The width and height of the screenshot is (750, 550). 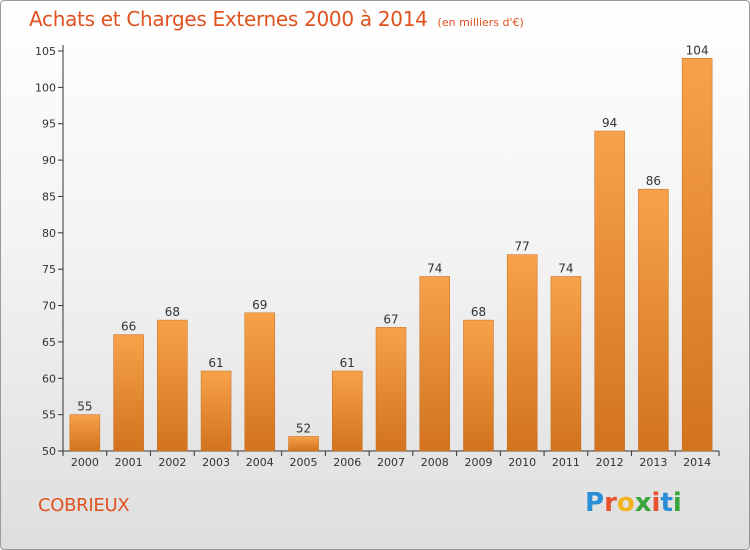 I want to click on bar-value-label: 77, so click(x=522, y=247).